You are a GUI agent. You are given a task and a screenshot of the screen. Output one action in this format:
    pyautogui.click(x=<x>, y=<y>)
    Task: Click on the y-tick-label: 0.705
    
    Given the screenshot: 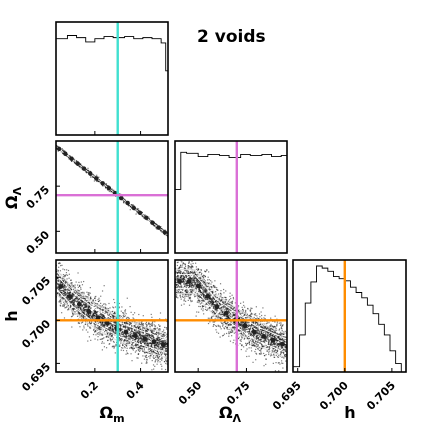 What is the action you would take?
    pyautogui.click(x=36, y=291)
    